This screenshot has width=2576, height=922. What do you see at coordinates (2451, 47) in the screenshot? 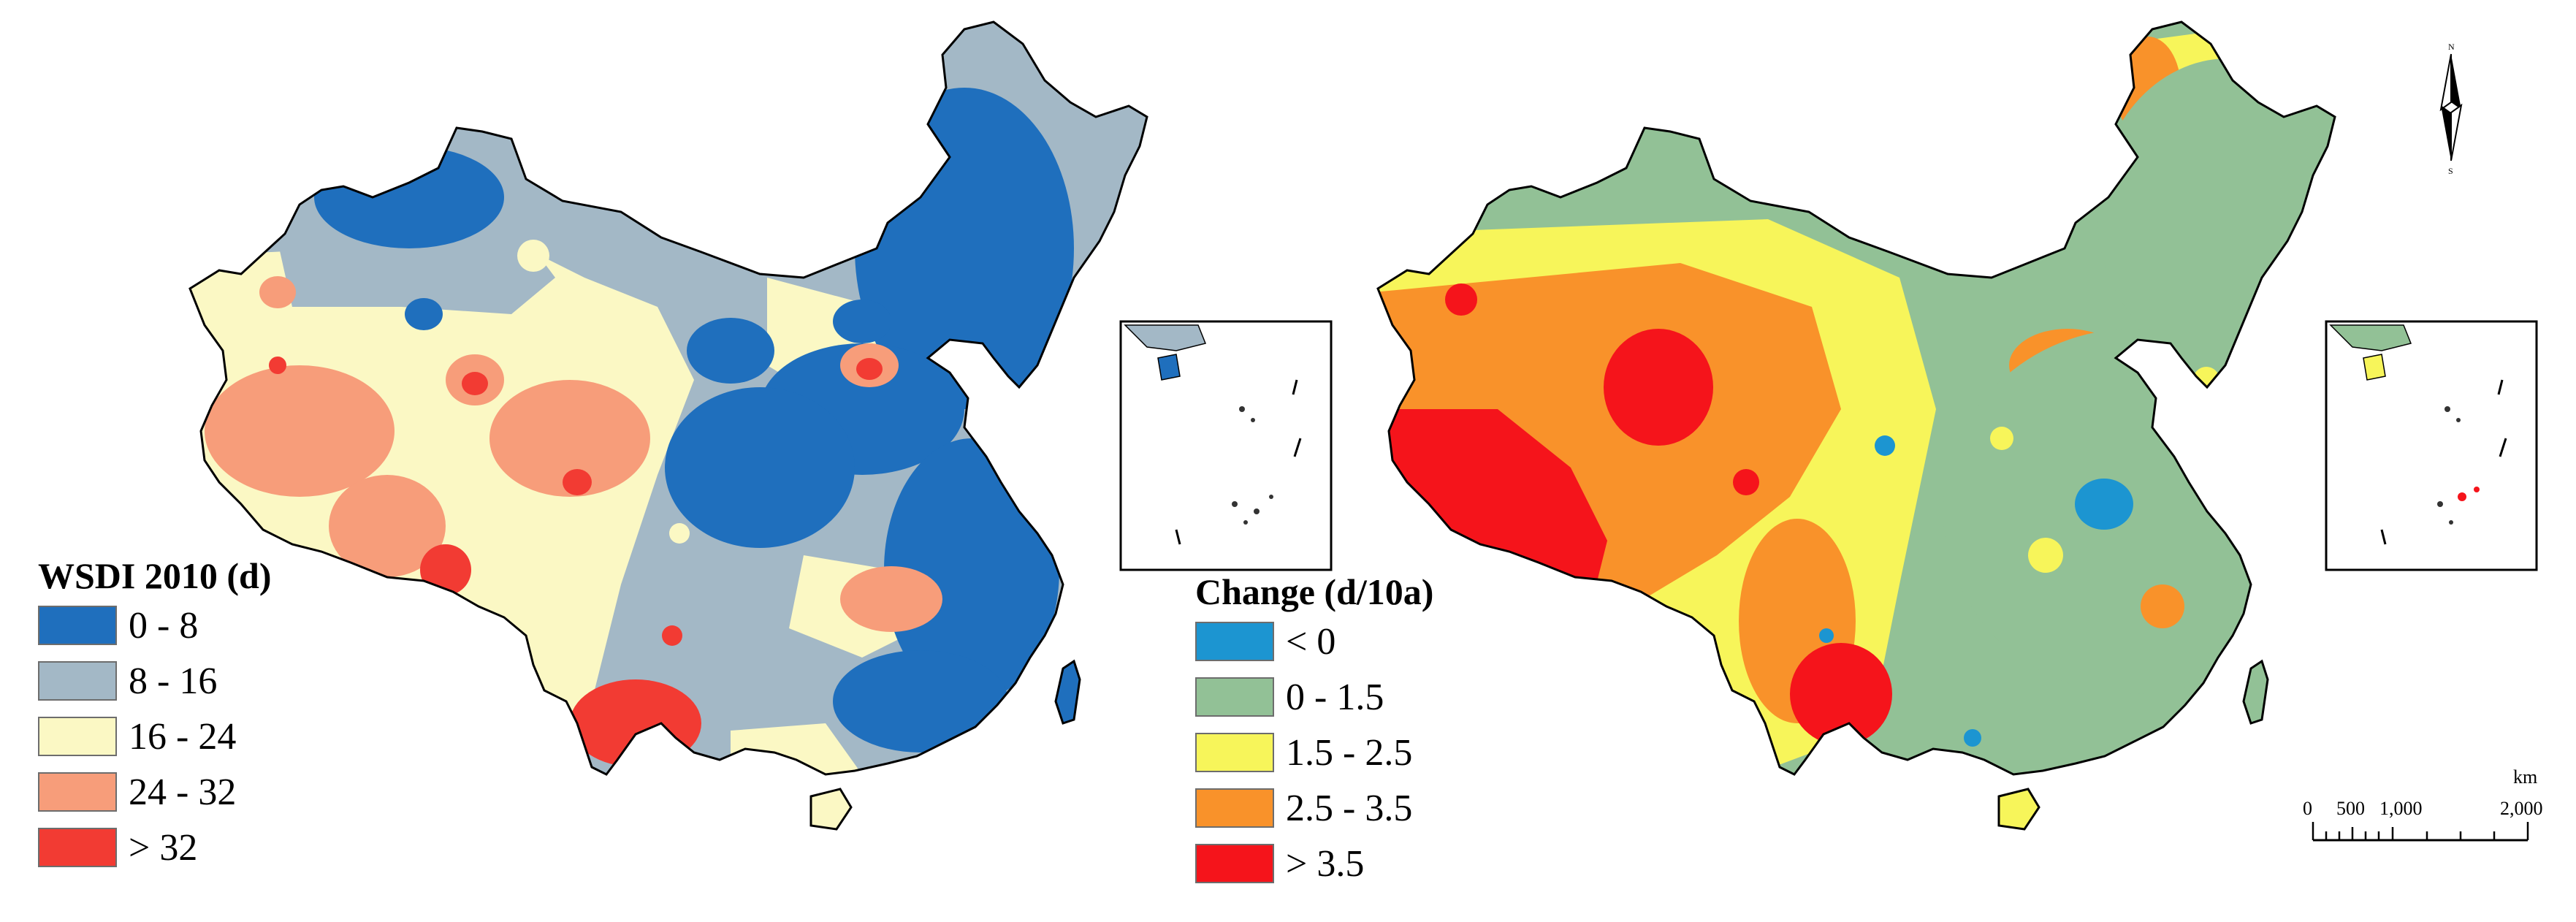
I see `north-label: N` at bounding box center [2451, 47].